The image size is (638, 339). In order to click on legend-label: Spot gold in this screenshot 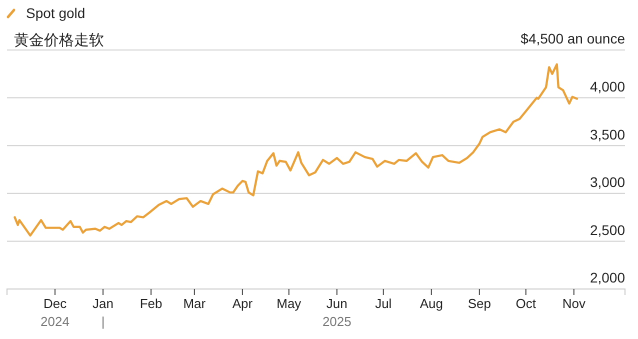, I will do `click(56, 13)`.